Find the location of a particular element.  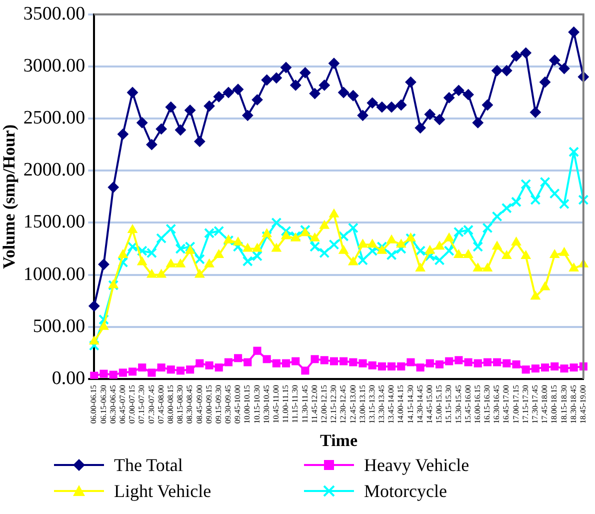

x-tick-label: 08.00-08.15 is located at coordinates (170, 404).